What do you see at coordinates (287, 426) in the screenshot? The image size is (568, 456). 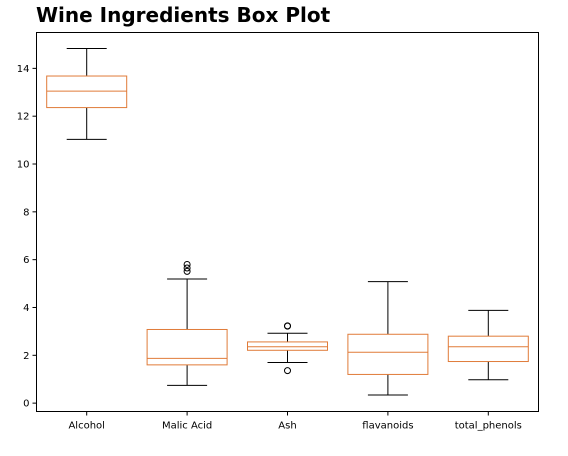 I see `x-tick-label: Ash` at bounding box center [287, 426].